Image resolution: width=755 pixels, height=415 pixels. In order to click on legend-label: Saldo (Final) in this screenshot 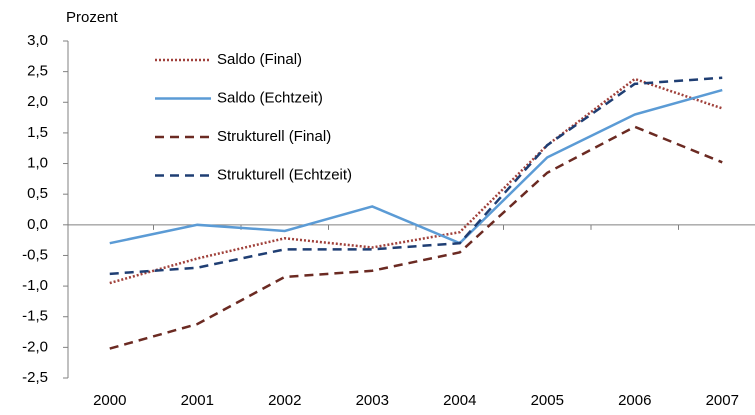, I will do `click(259, 59)`.